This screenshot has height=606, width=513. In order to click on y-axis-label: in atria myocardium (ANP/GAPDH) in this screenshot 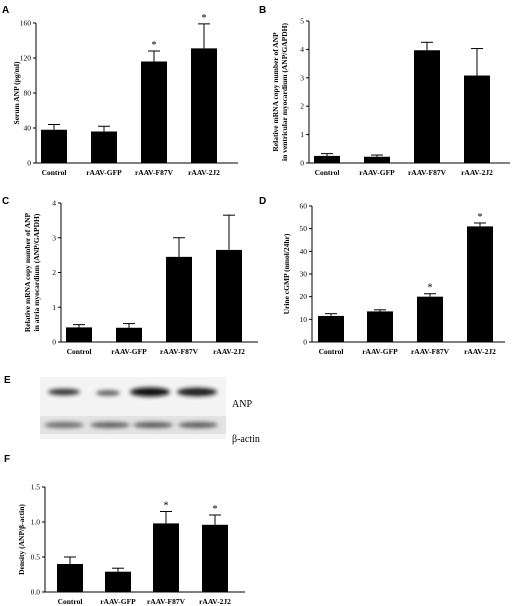, I will do `click(36, 272)`.